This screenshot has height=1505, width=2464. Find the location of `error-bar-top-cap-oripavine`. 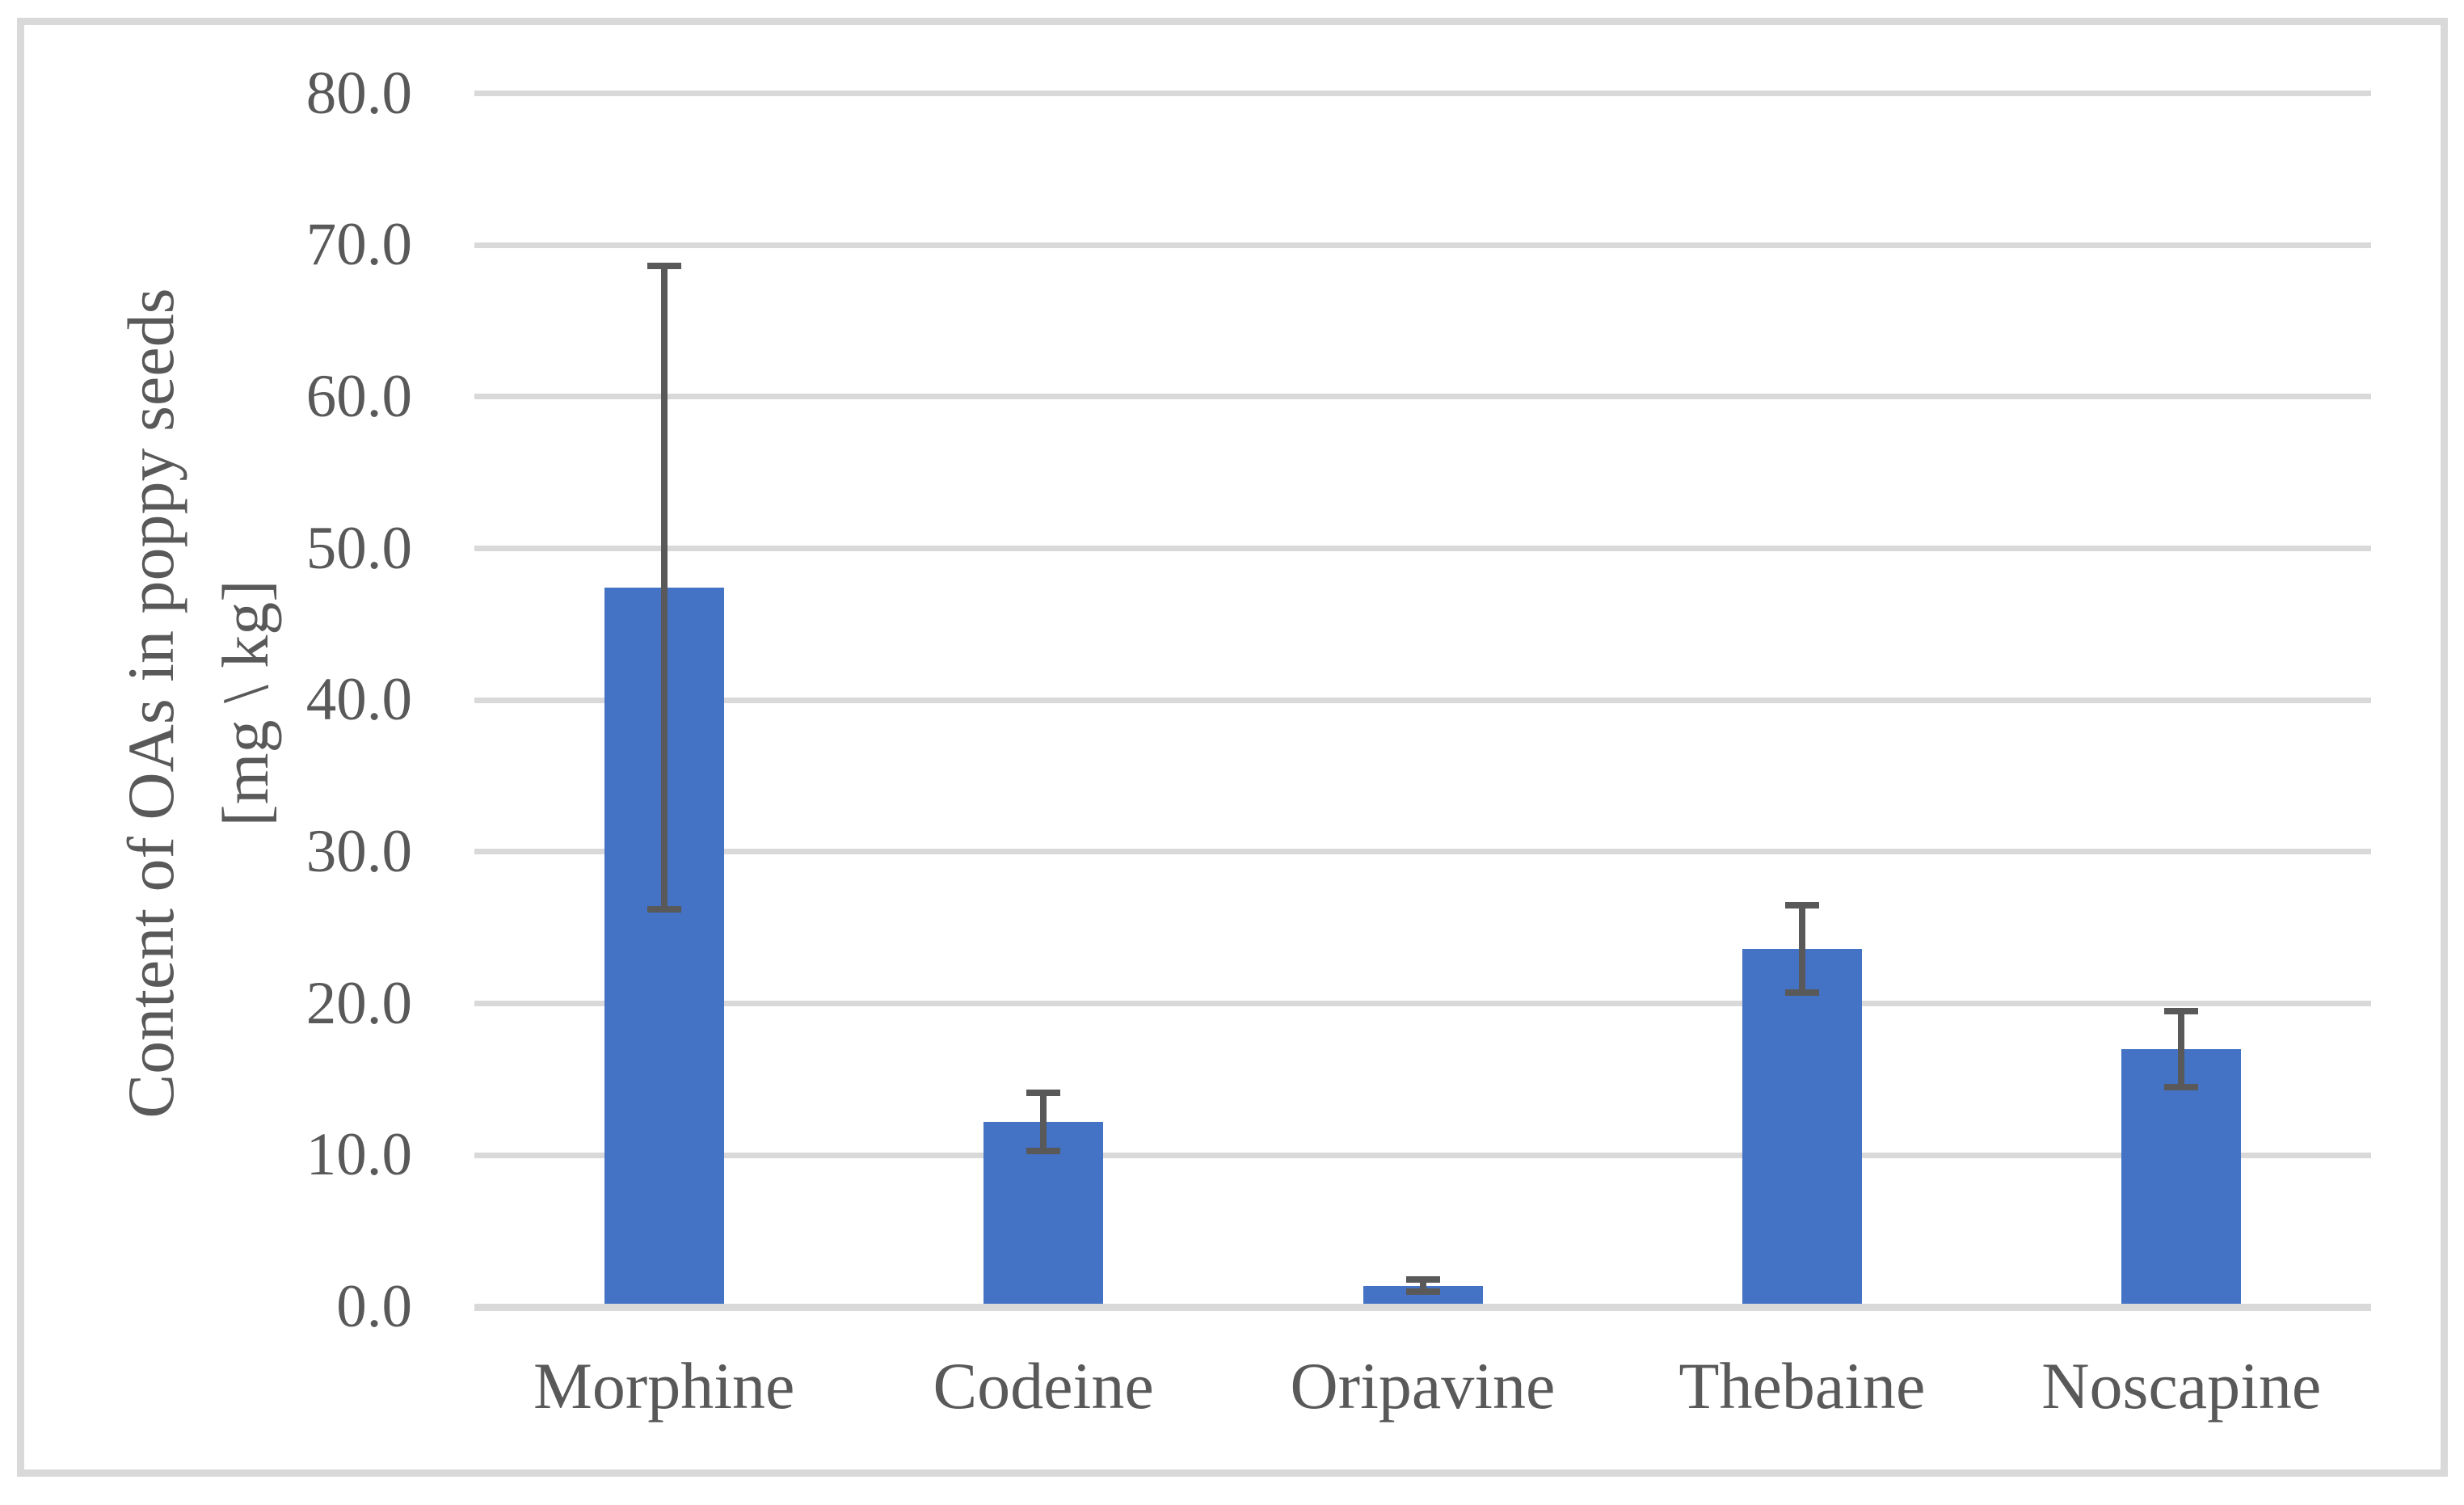

error-bar-top-cap-oripavine is located at coordinates (1422, 1280).